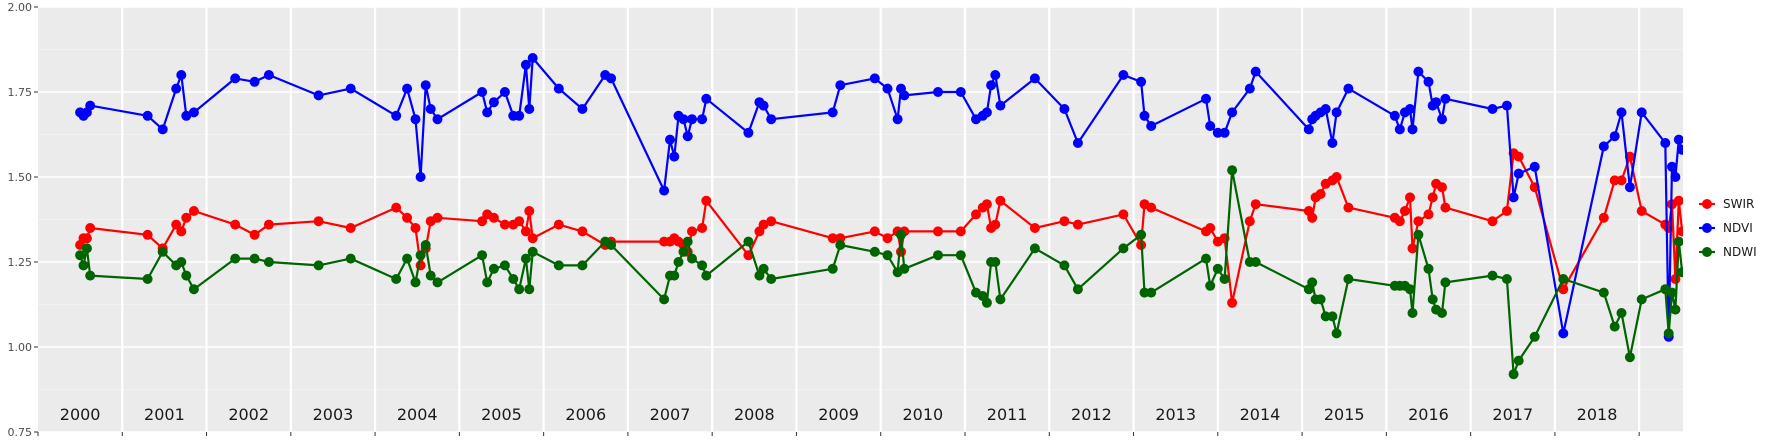 The height and width of the screenshot is (442, 1773). Describe the element at coordinates (1175, 414) in the screenshot. I see `year-label: 2013` at that location.